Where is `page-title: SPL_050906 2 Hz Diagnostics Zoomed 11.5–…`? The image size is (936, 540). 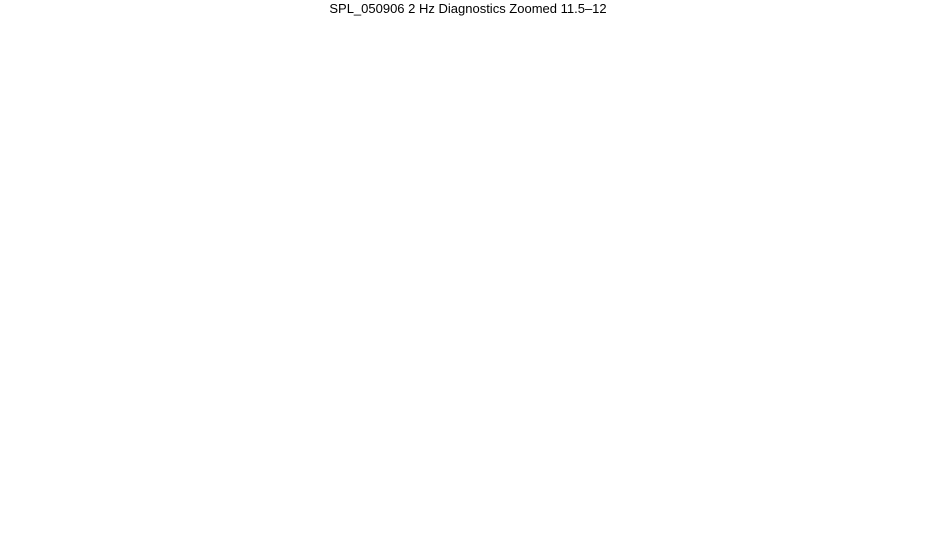
page-title: SPL_050906 2 Hz Diagnostics Zoomed 11.5–… is located at coordinates (468, 8).